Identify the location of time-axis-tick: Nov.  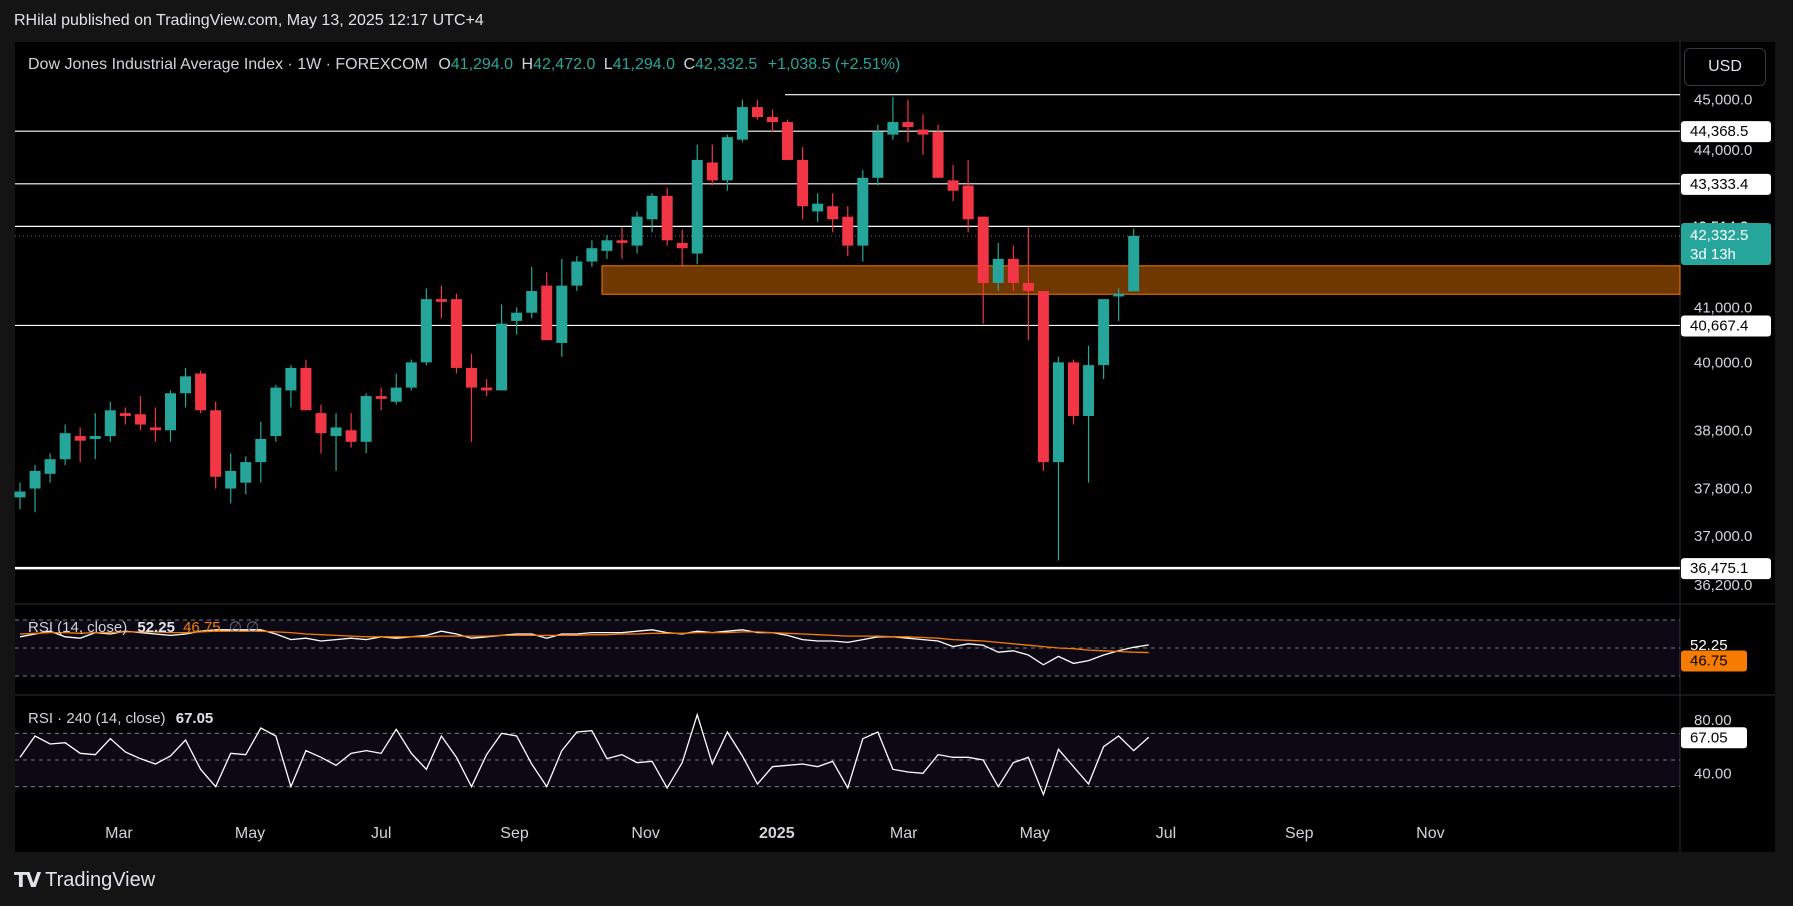
(1430, 833).